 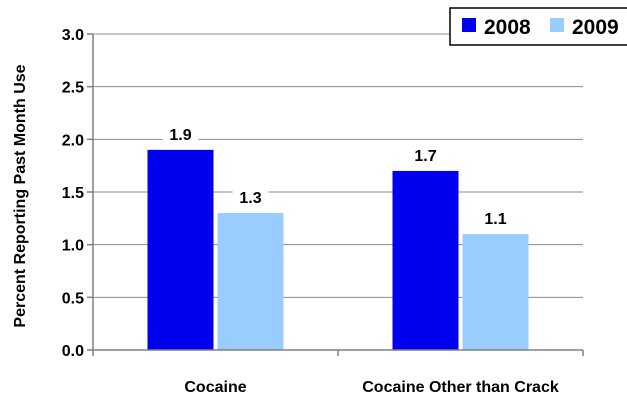 I want to click on data-label: 1.1, so click(x=495, y=219).